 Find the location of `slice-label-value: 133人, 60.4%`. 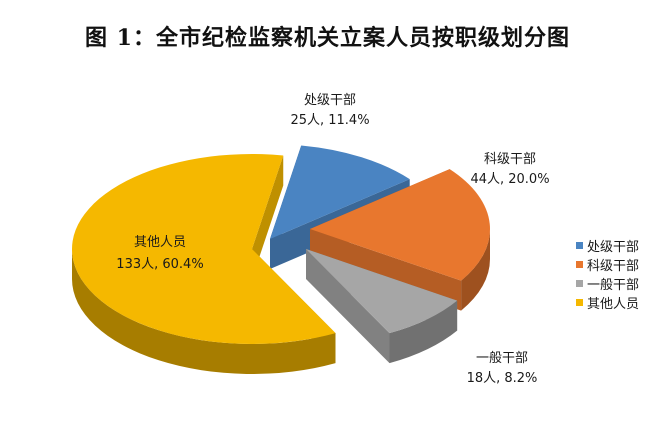

slice-label-value: 133人, 60.4% is located at coordinates (159, 264).